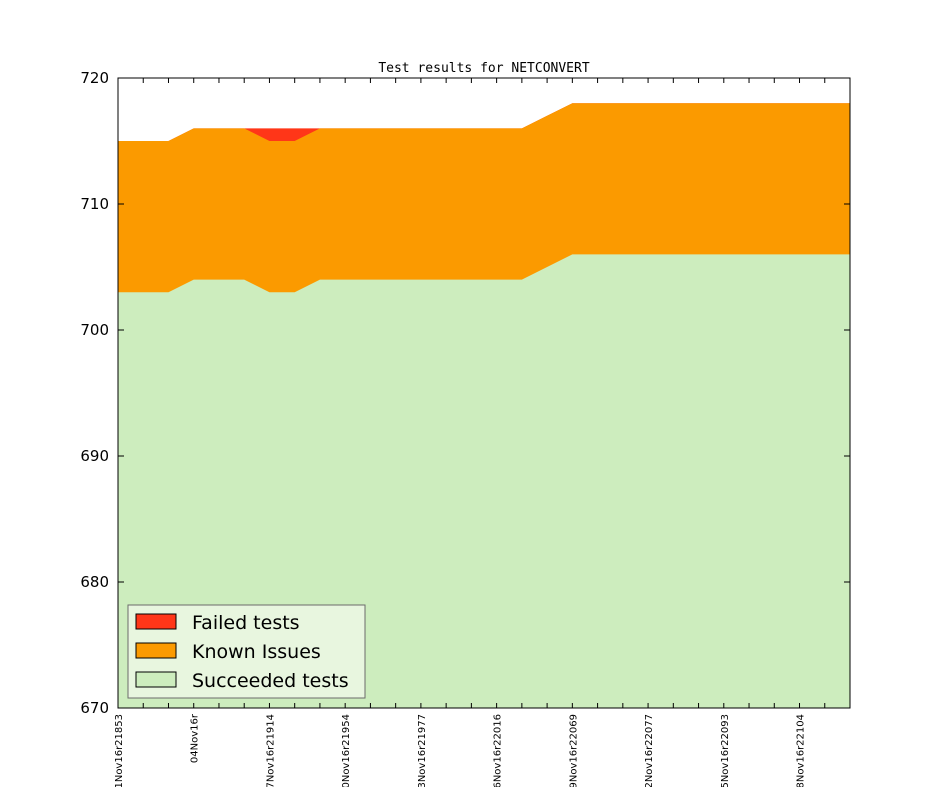 The height and width of the screenshot is (787, 944). What do you see at coordinates (119, 750) in the screenshot?
I see `x-tick-label: 01Nov16r21853` at bounding box center [119, 750].